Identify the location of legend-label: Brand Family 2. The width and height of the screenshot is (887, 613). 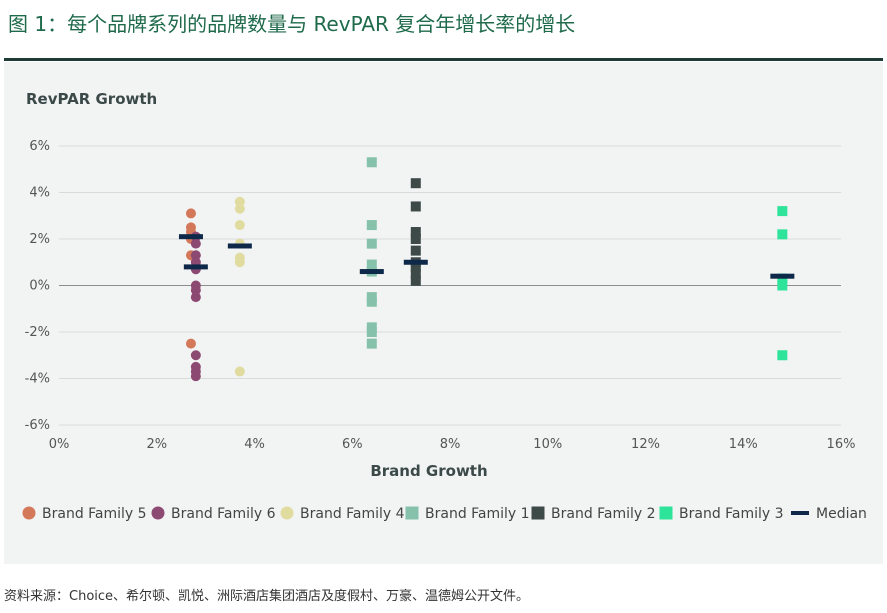
(603, 514).